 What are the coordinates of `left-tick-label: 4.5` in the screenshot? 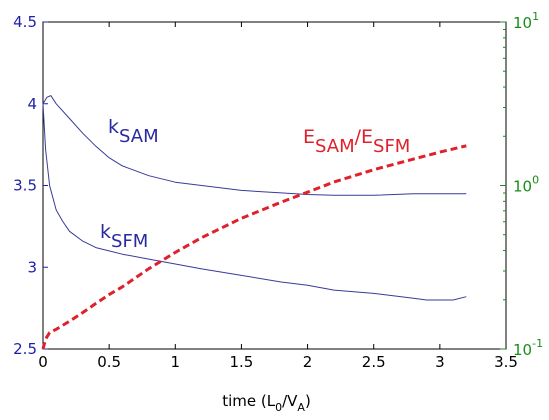 It's located at (25, 22).